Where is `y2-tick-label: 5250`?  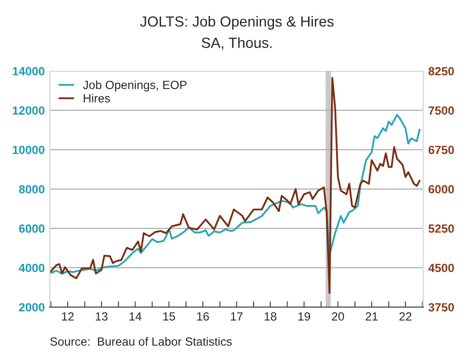 y2-tick-label: 5250 is located at coordinates (441, 228).